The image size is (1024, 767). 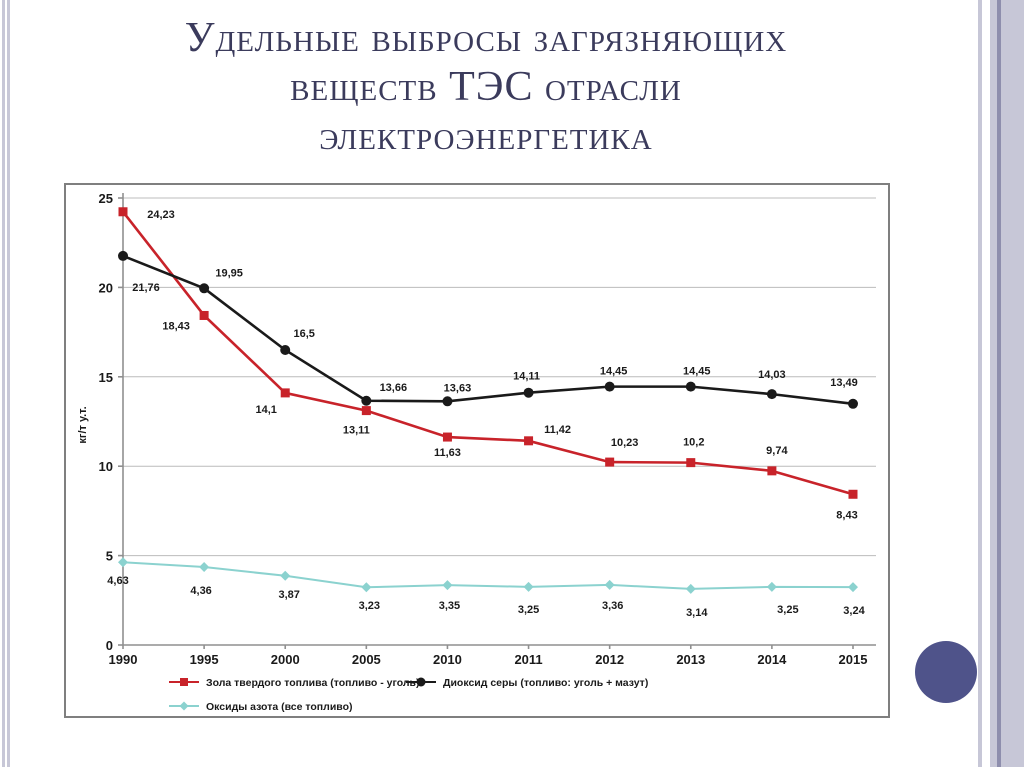 What do you see at coordinates (625, 443) in the screenshot?
I see `data-label: 10,23` at bounding box center [625, 443].